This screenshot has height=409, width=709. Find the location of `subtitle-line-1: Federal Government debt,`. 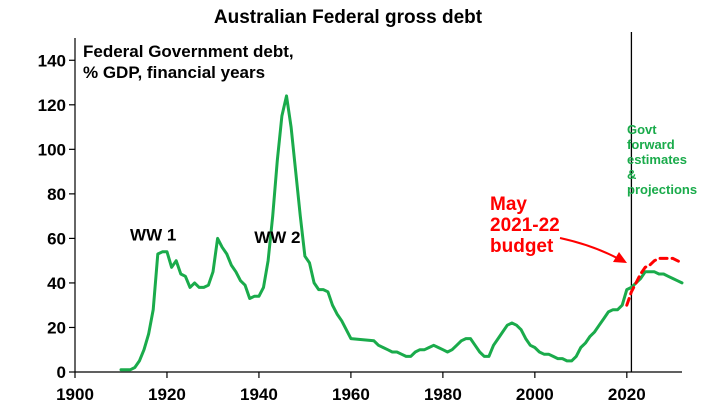

subtitle-line-1: Federal Government debt, is located at coordinates (188, 51).